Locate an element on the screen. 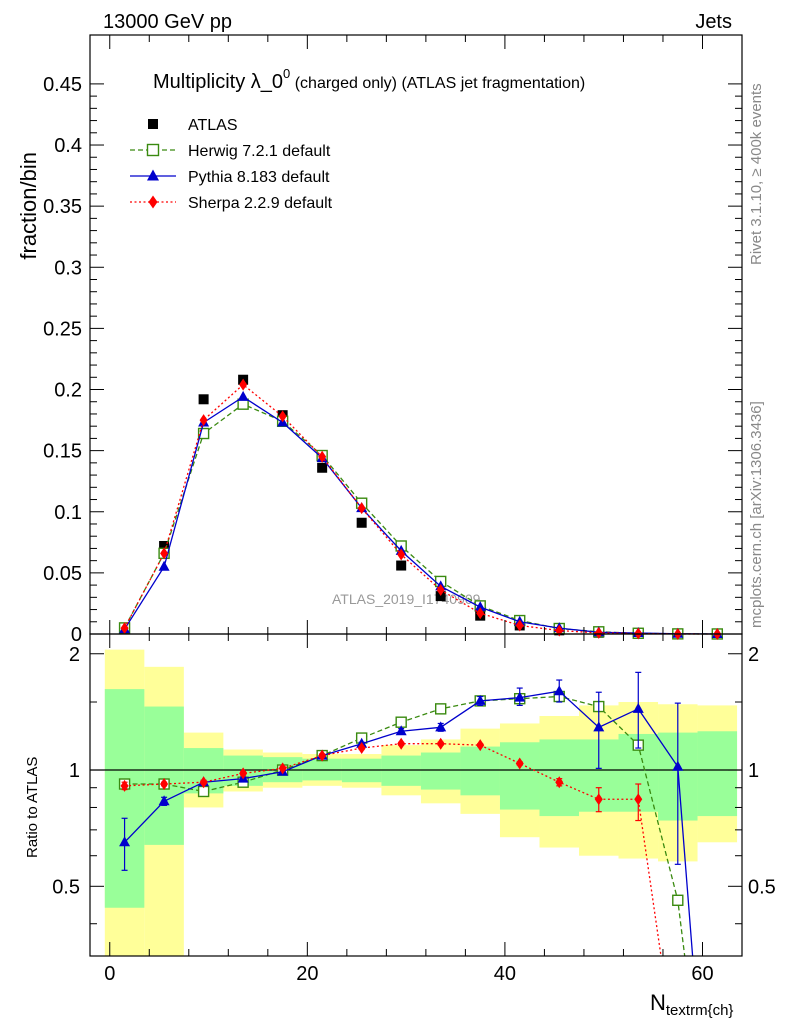  main-ytick-label-5: 0.25 is located at coordinates (62, 329).